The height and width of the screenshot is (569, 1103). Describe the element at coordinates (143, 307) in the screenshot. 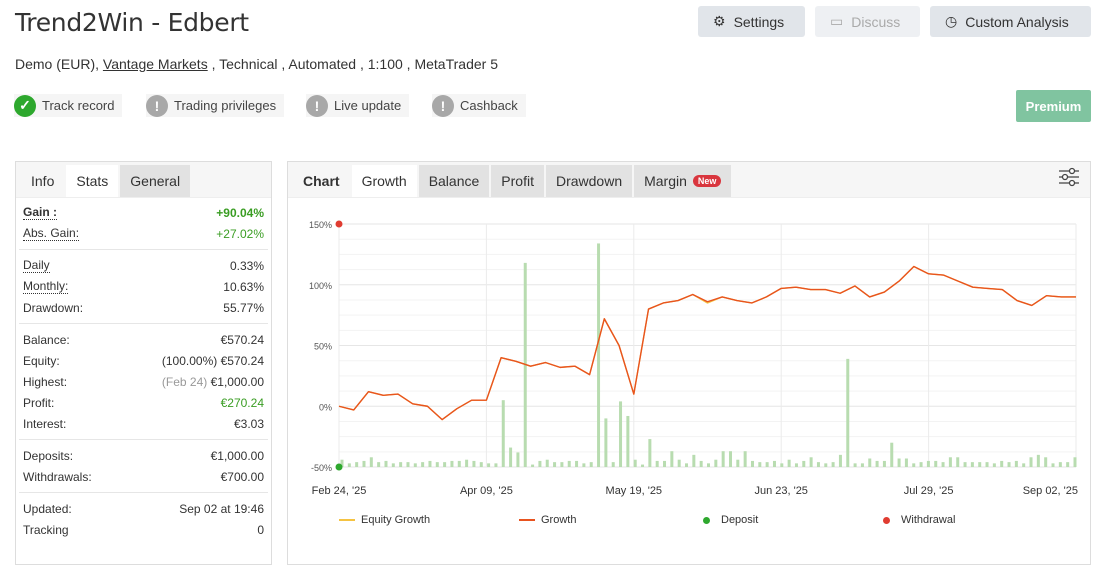

I see `stat-drawdown: Drawdown: 55.77%` at that location.